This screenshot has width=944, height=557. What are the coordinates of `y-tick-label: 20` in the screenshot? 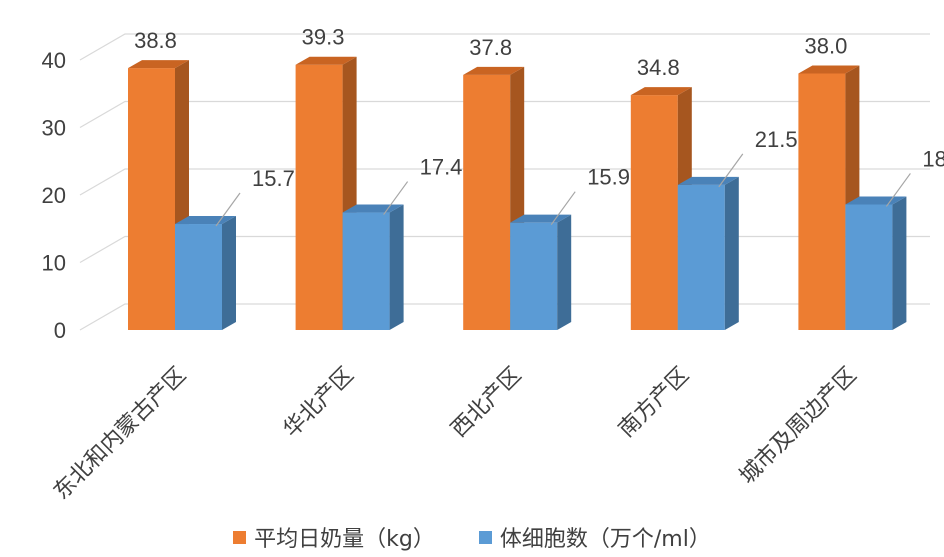 It's located at (54, 195).